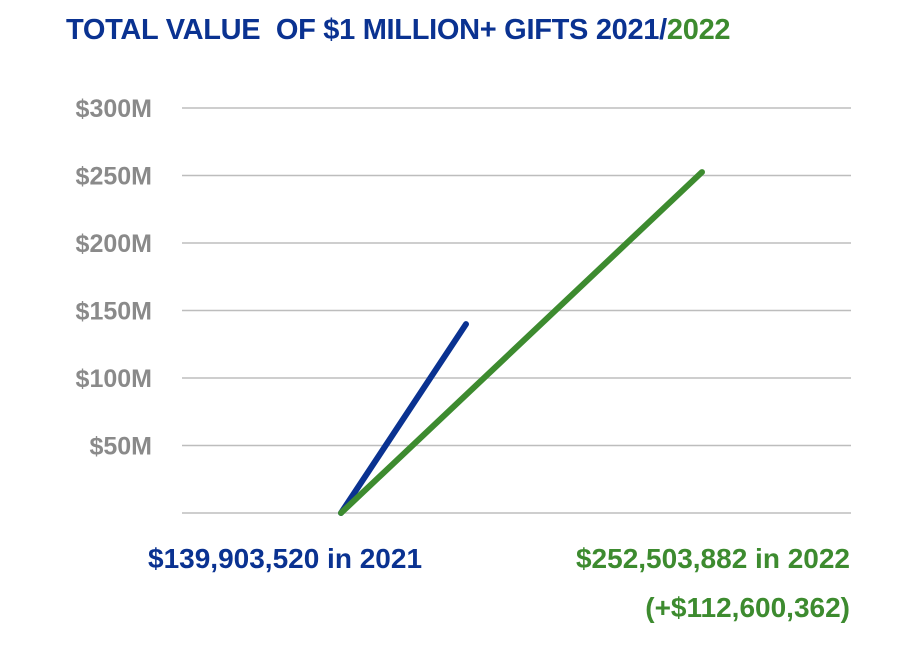 This screenshot has width=900, height=655. I want to click on y-tick-label: $150M, so click(114, 312).